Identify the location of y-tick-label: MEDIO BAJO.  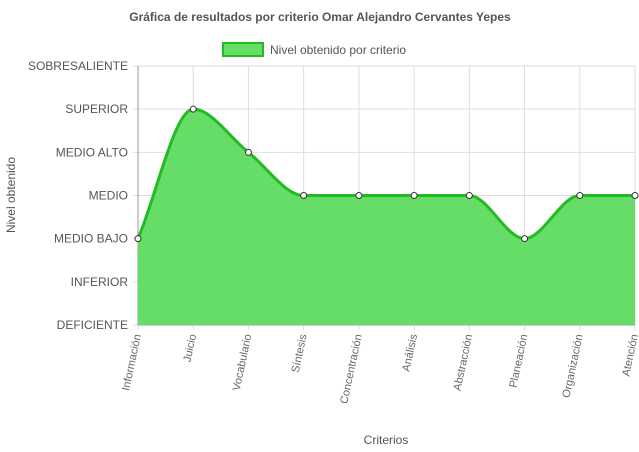
(91, 239).